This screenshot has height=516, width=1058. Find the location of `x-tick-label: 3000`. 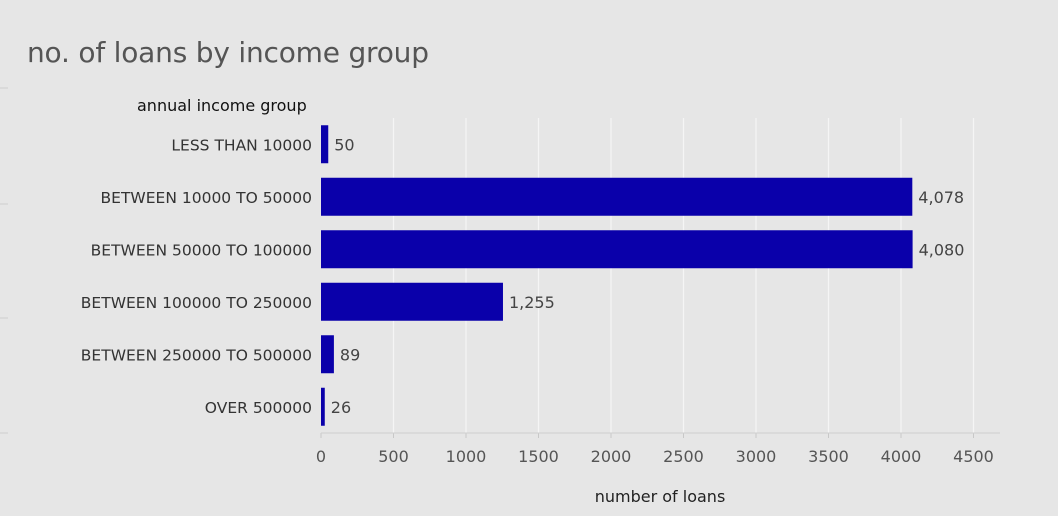

x-tick-label: 3000 is located at coordinates (756, 456).